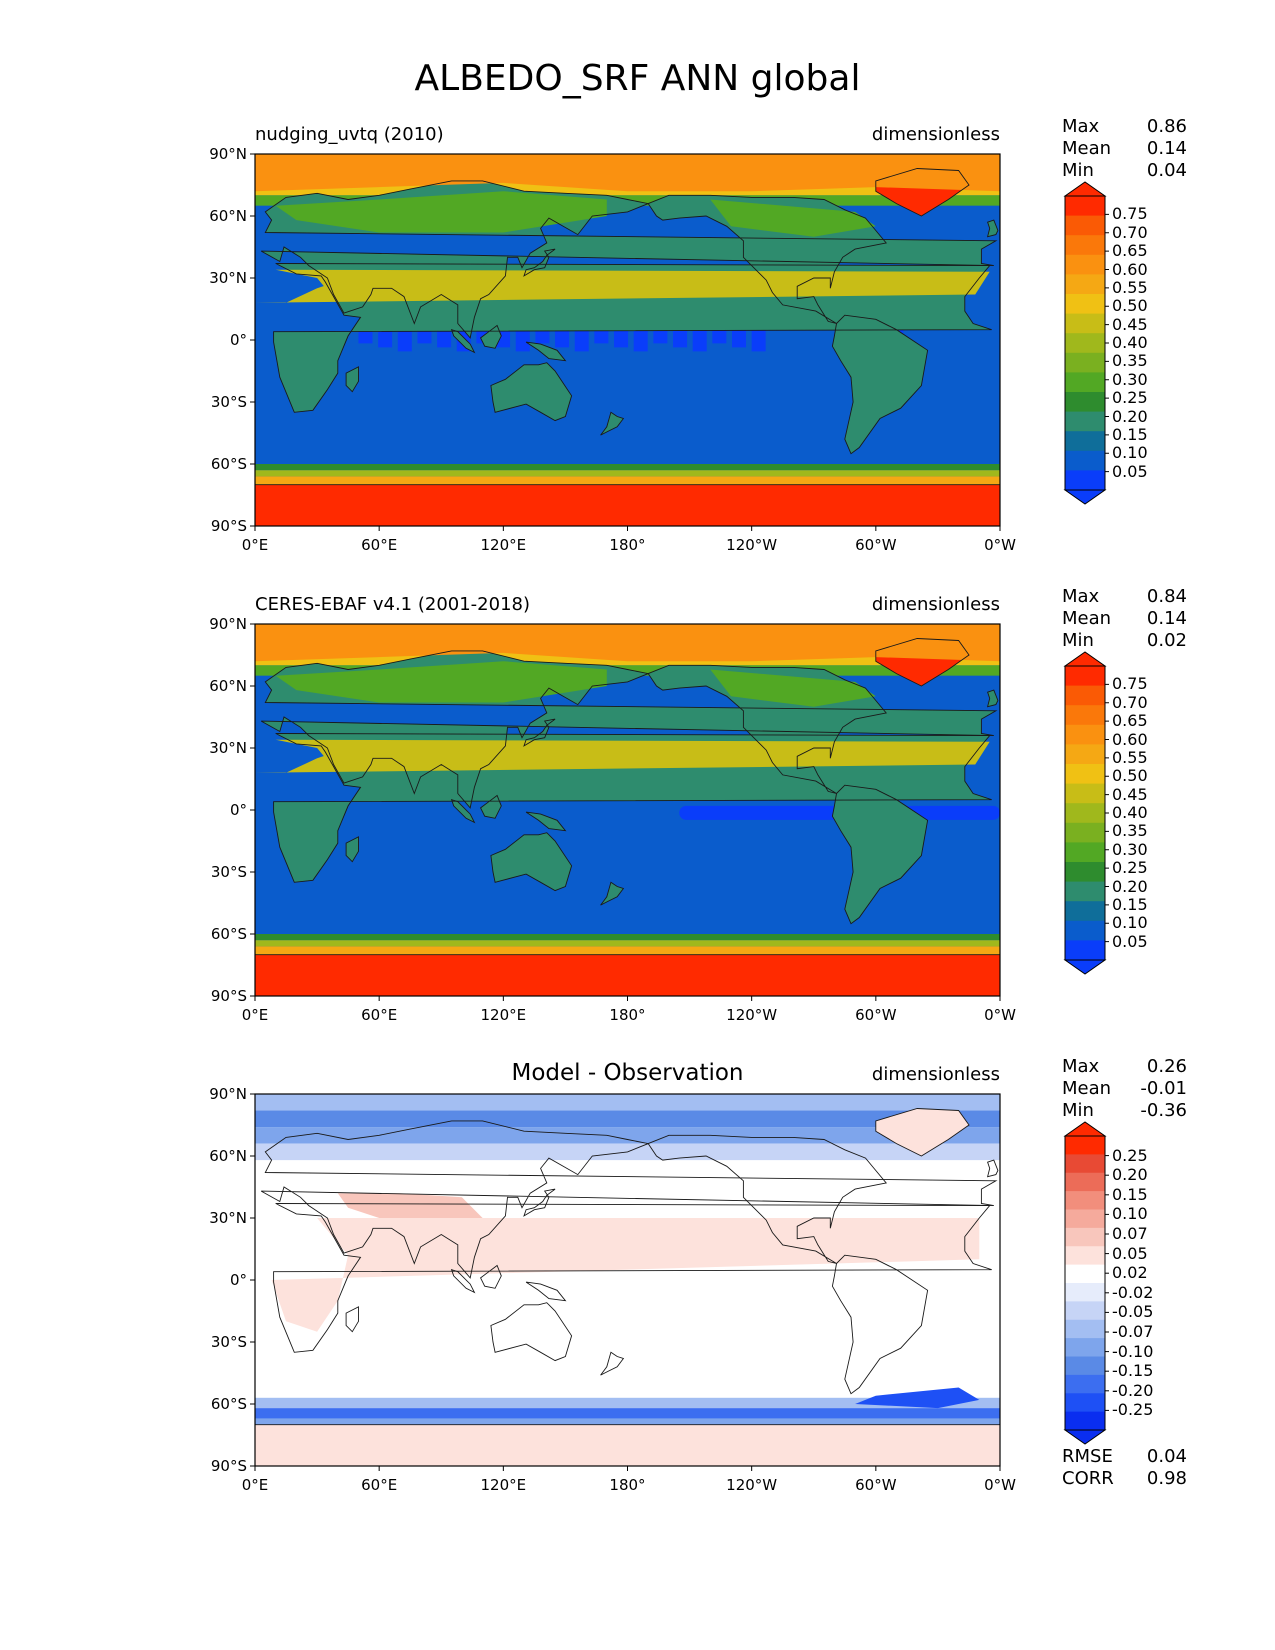 This screenshot has height=1650, width=1275. What do you see at coordinates (1130, 812) in the screenshot?
I see `colorbar-tick-label: 0.40` at bounding box center [1130, 812].